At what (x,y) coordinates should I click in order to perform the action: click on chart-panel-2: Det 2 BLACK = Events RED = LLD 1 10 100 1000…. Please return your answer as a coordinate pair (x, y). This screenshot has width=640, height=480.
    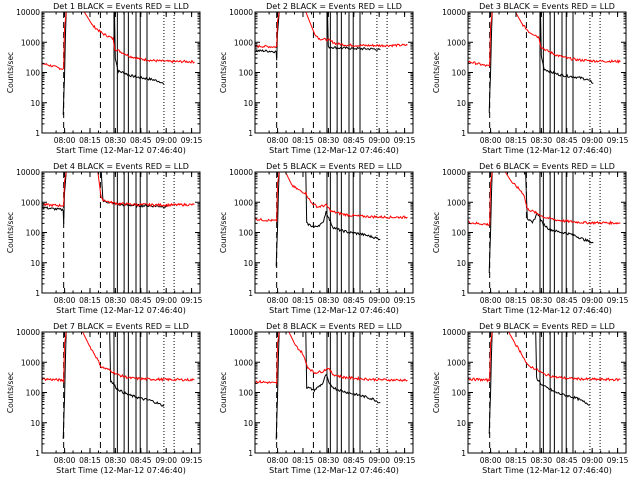
    Looking at the image, I should click on (317, 78).